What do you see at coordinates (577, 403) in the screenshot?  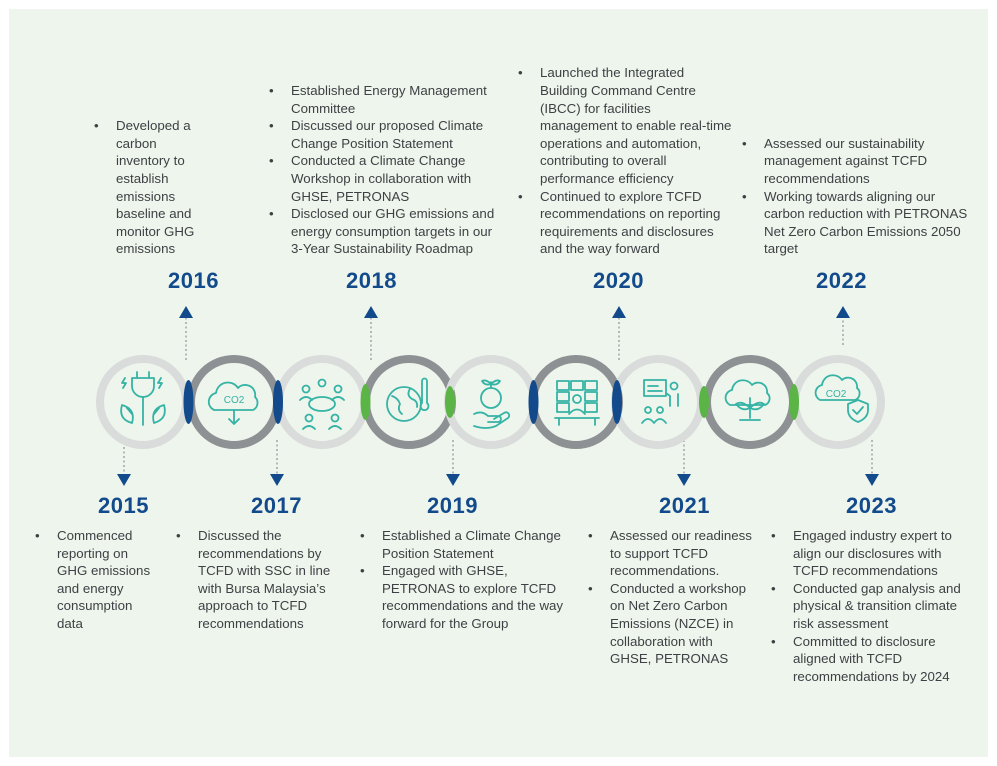 I see `command-centre-screens-icon` at bounding box center [577, 403].